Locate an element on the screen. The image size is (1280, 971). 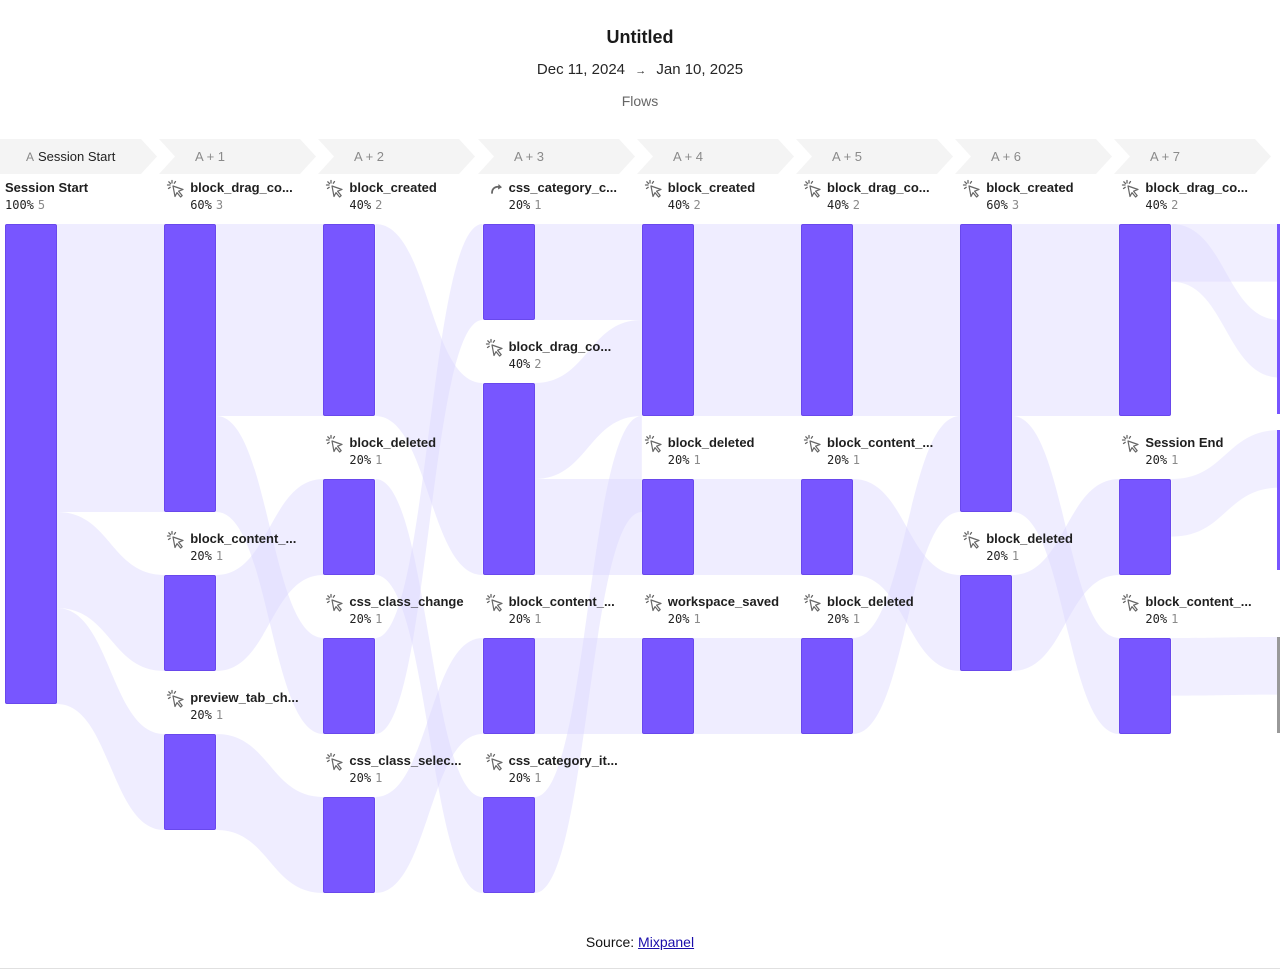
event-stats: 60% 3 is located at coordinates (265, 205).